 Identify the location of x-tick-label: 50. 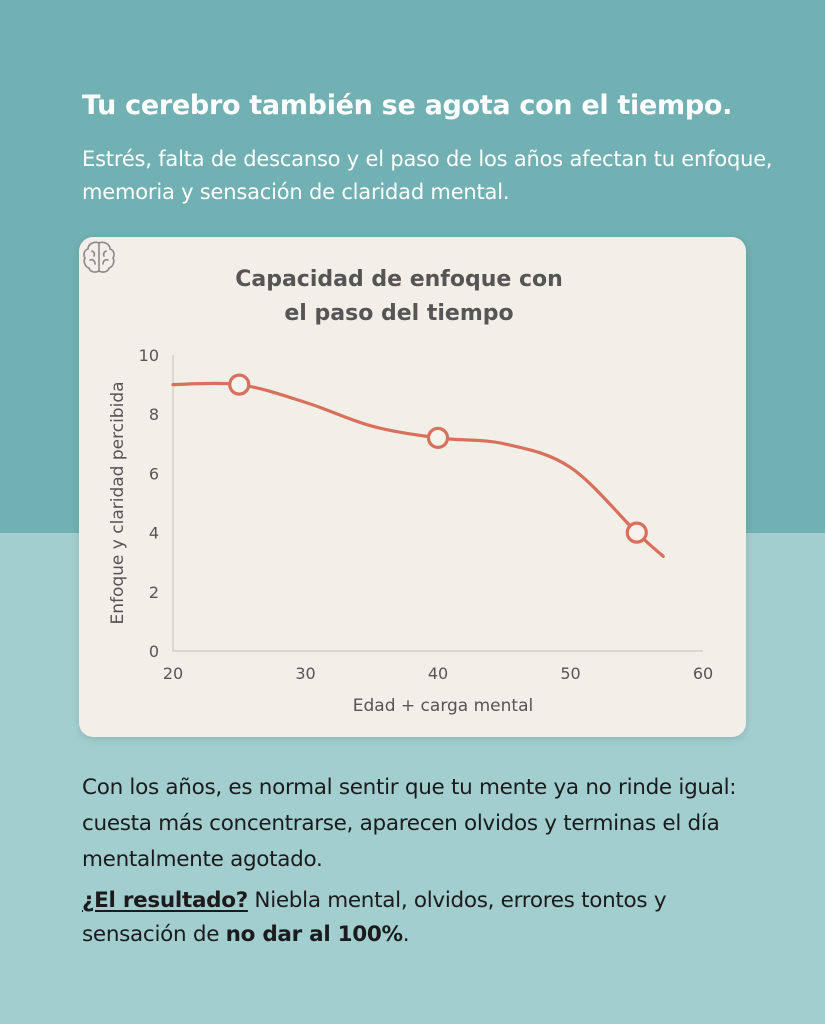
(570, 673).